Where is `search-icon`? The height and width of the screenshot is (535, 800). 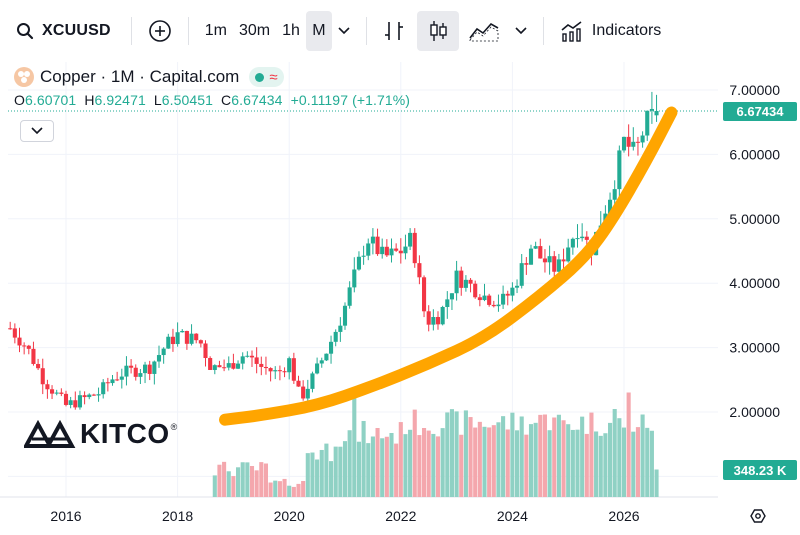
search-icon is located at coordinates (25, 31).